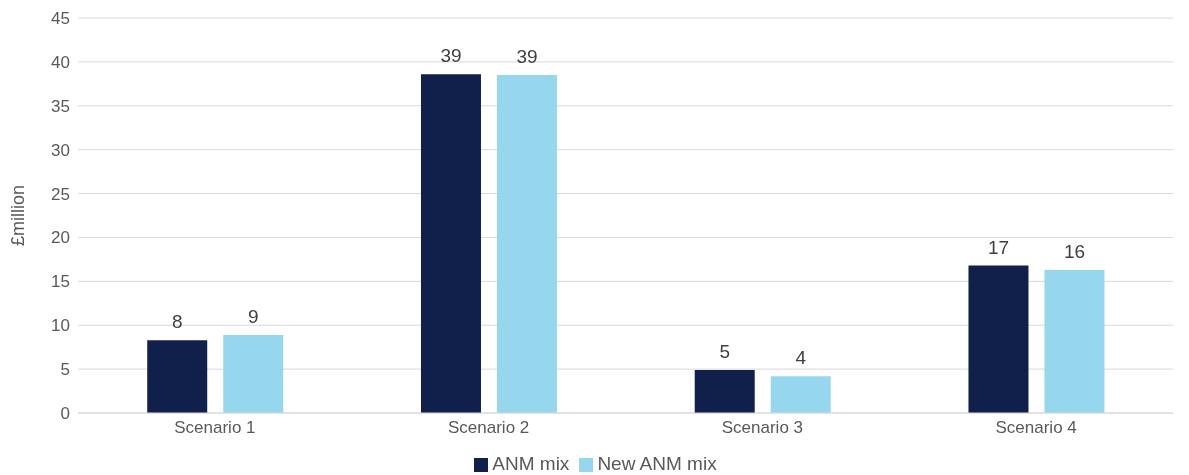  I want to click on y-tick-label: 15, so click(60, 282).